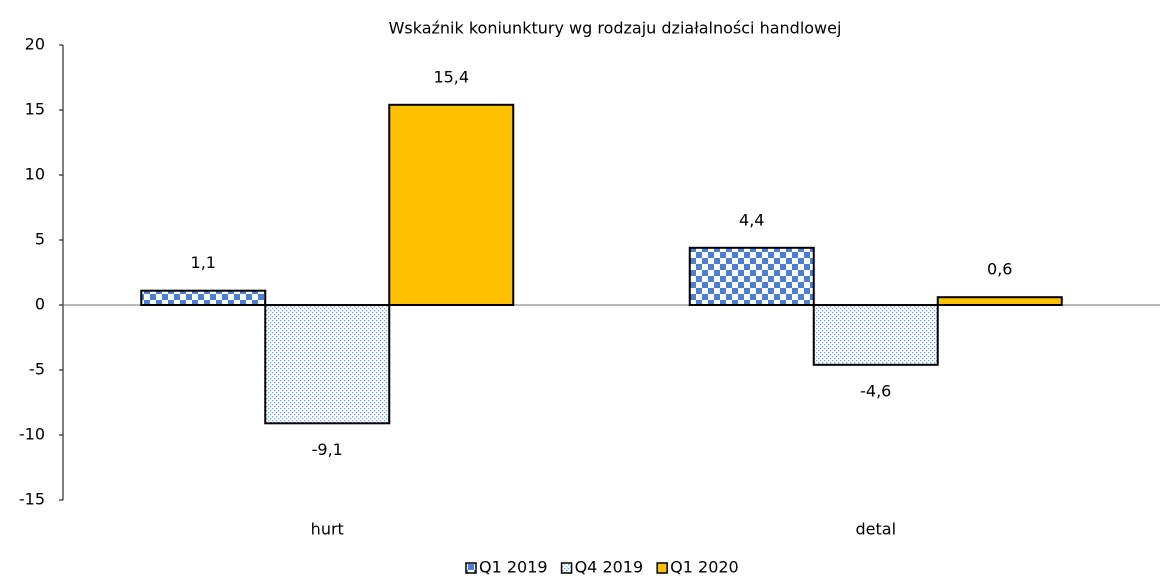  I want to click on x-tick-label: hurt, so click(327, 529).